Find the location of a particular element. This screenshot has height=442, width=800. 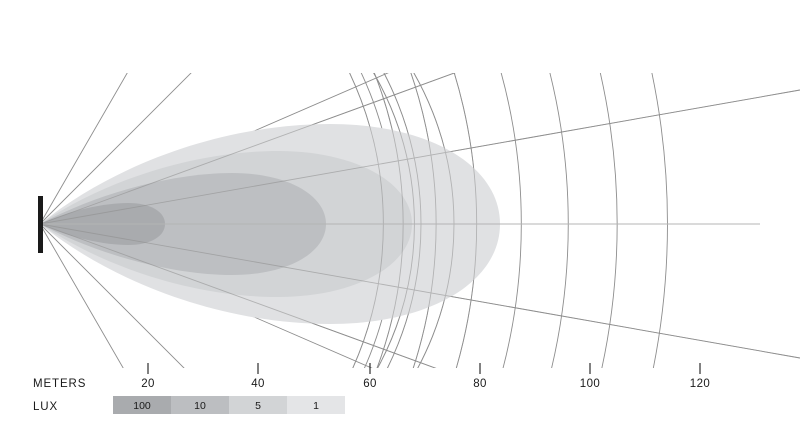

lux-legend-scale: 100 10 5 1 is located at coordinates (229, 405).